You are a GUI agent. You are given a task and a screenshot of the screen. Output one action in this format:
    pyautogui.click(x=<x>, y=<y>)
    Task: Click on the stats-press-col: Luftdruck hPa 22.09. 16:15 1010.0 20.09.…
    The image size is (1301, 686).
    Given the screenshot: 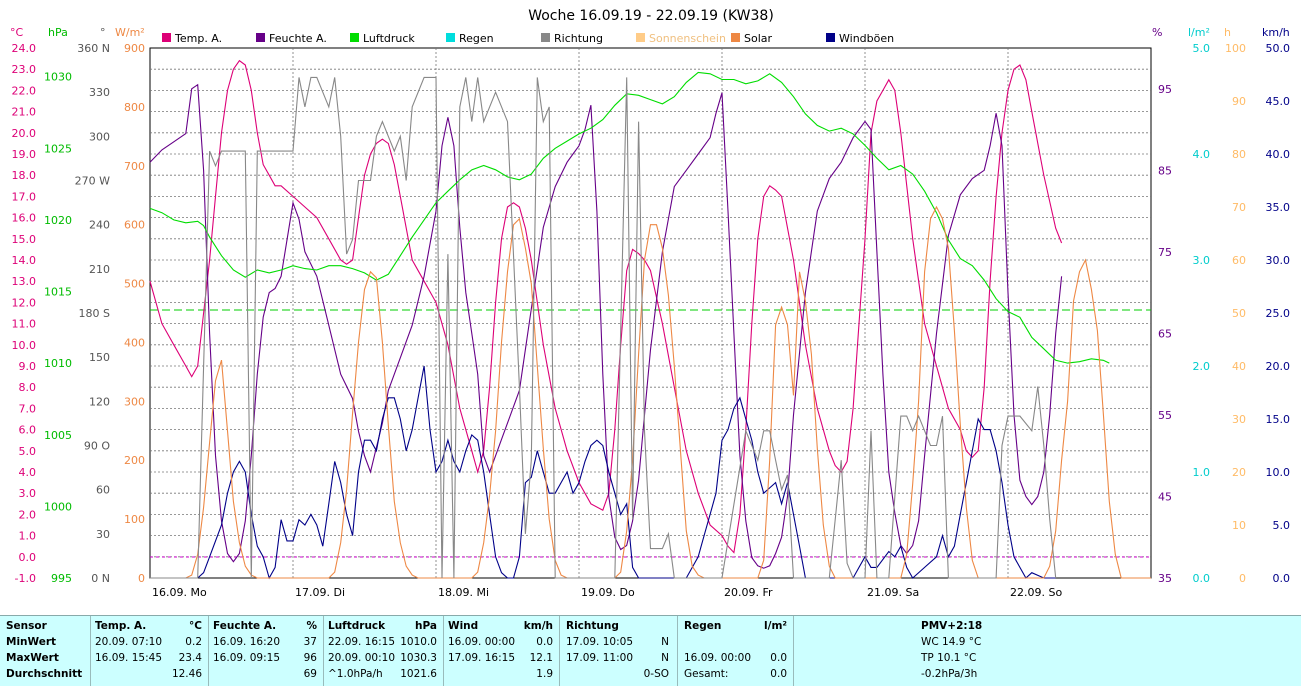 What is the action you would take?
    pyautogui.click(x=383, y=651)
    